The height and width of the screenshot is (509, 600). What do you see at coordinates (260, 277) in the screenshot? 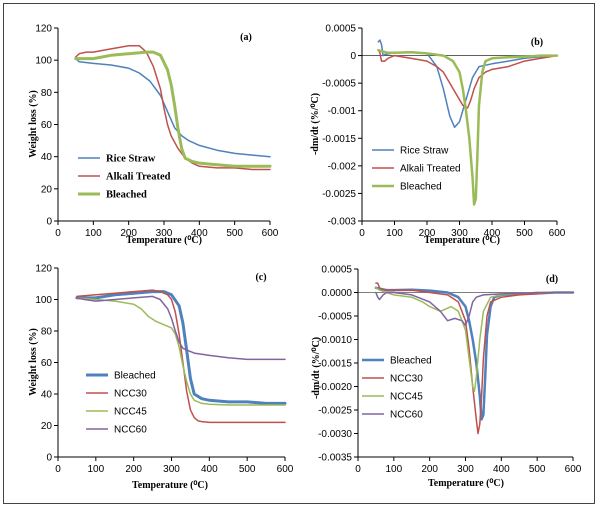
I see `panel-label: (c)` at bounding box center [260, 277].